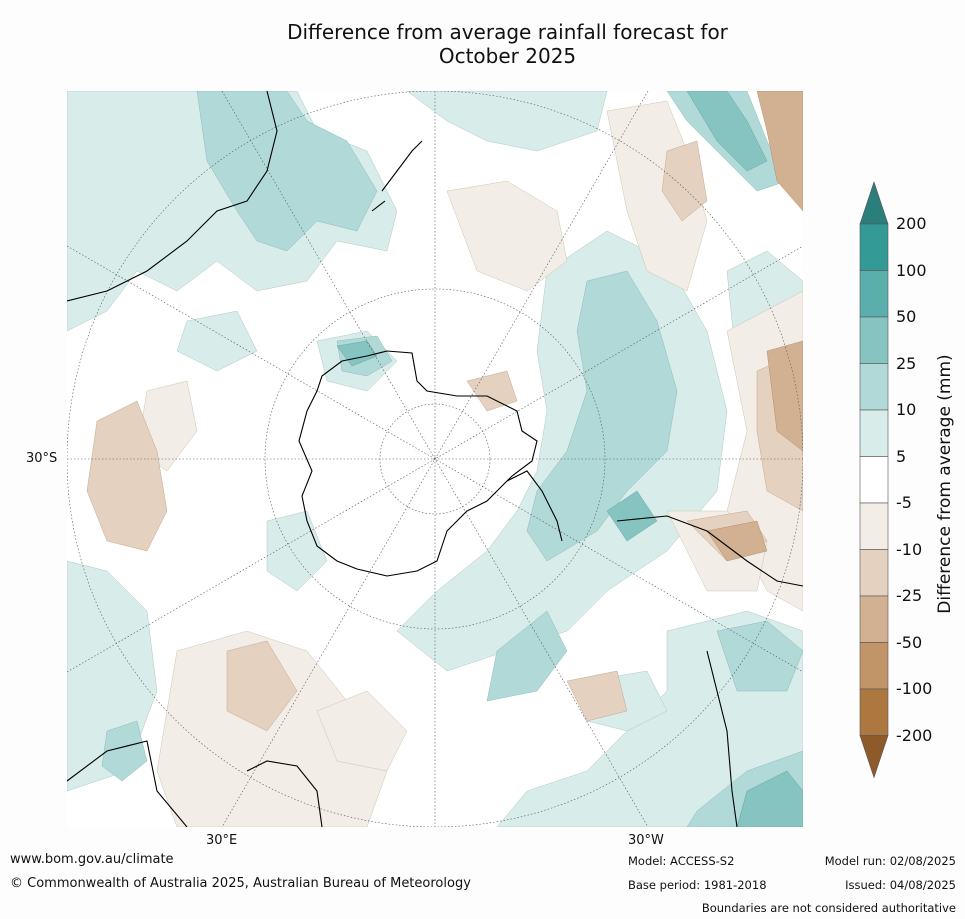  Describe the element at coordinates (709, 551) in the screenshot. I see `south-america-coastline` at that location.